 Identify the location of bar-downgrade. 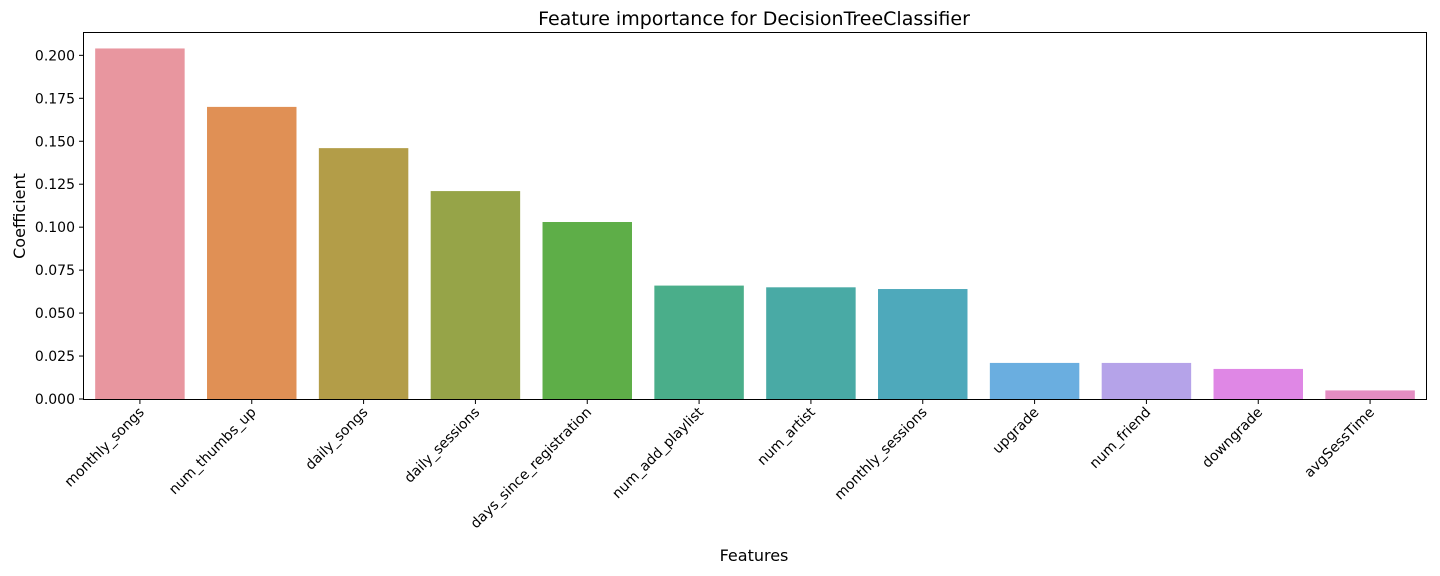
(1258, 383).